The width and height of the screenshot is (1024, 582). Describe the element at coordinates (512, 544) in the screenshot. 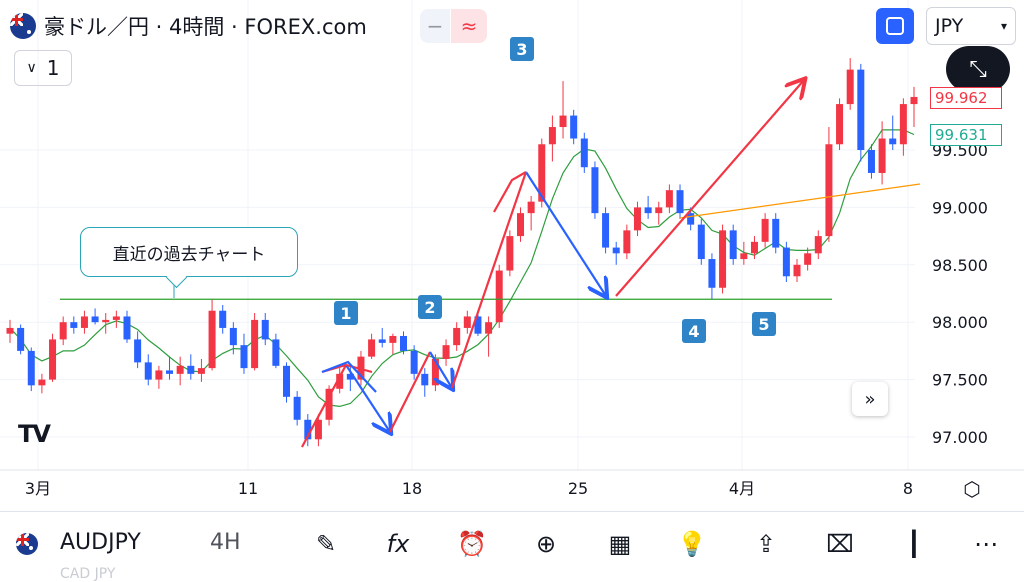

I see `bottom-toolbar` at that location.